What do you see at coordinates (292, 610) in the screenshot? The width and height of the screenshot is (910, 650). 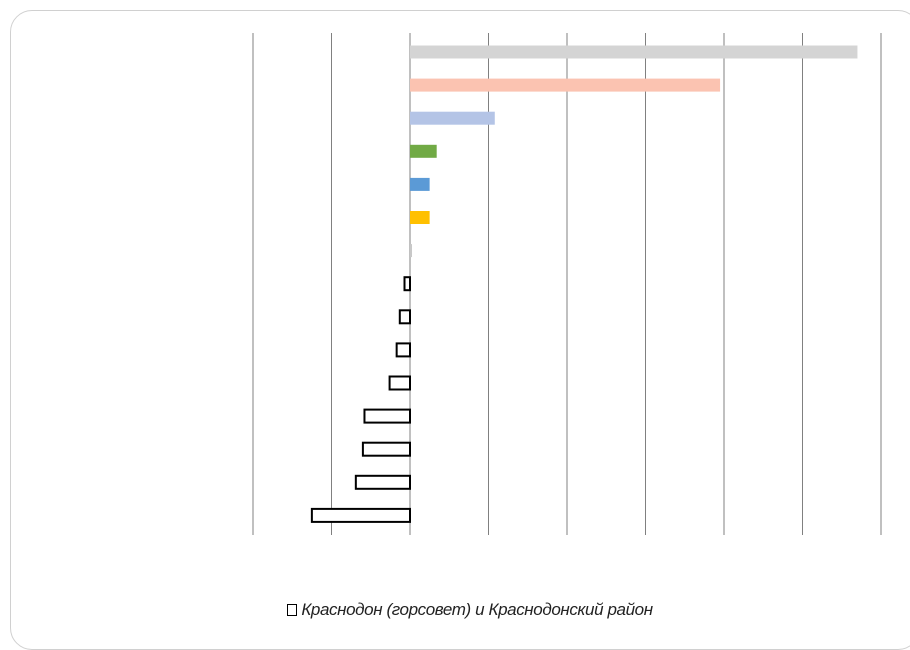 I see `legend-swatch` at bounding box center [292, 610].